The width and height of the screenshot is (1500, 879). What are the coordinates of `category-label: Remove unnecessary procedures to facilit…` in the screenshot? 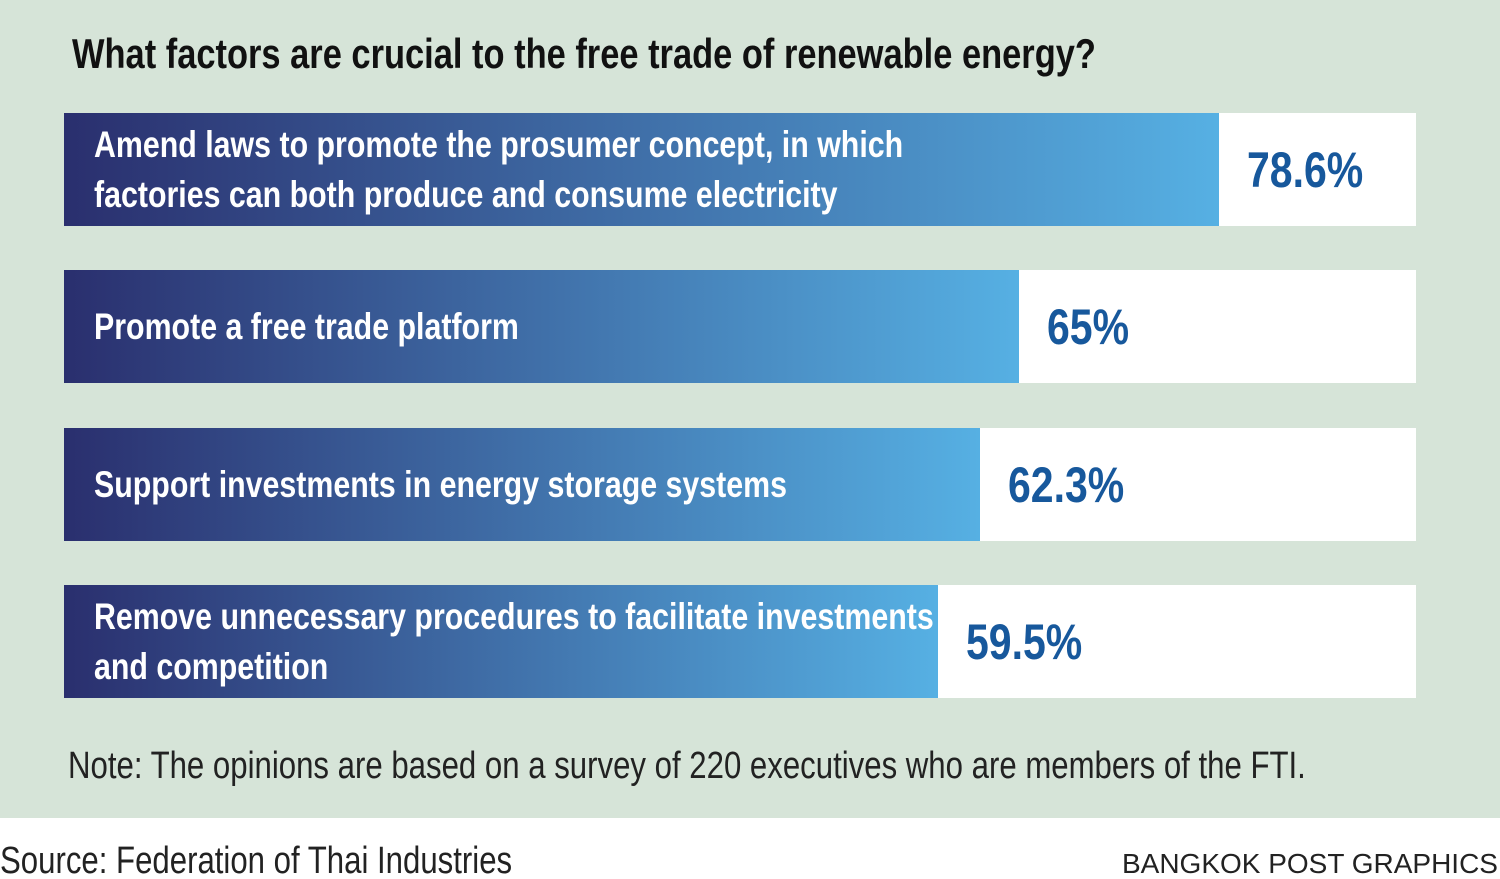 It's located at (514, 641).